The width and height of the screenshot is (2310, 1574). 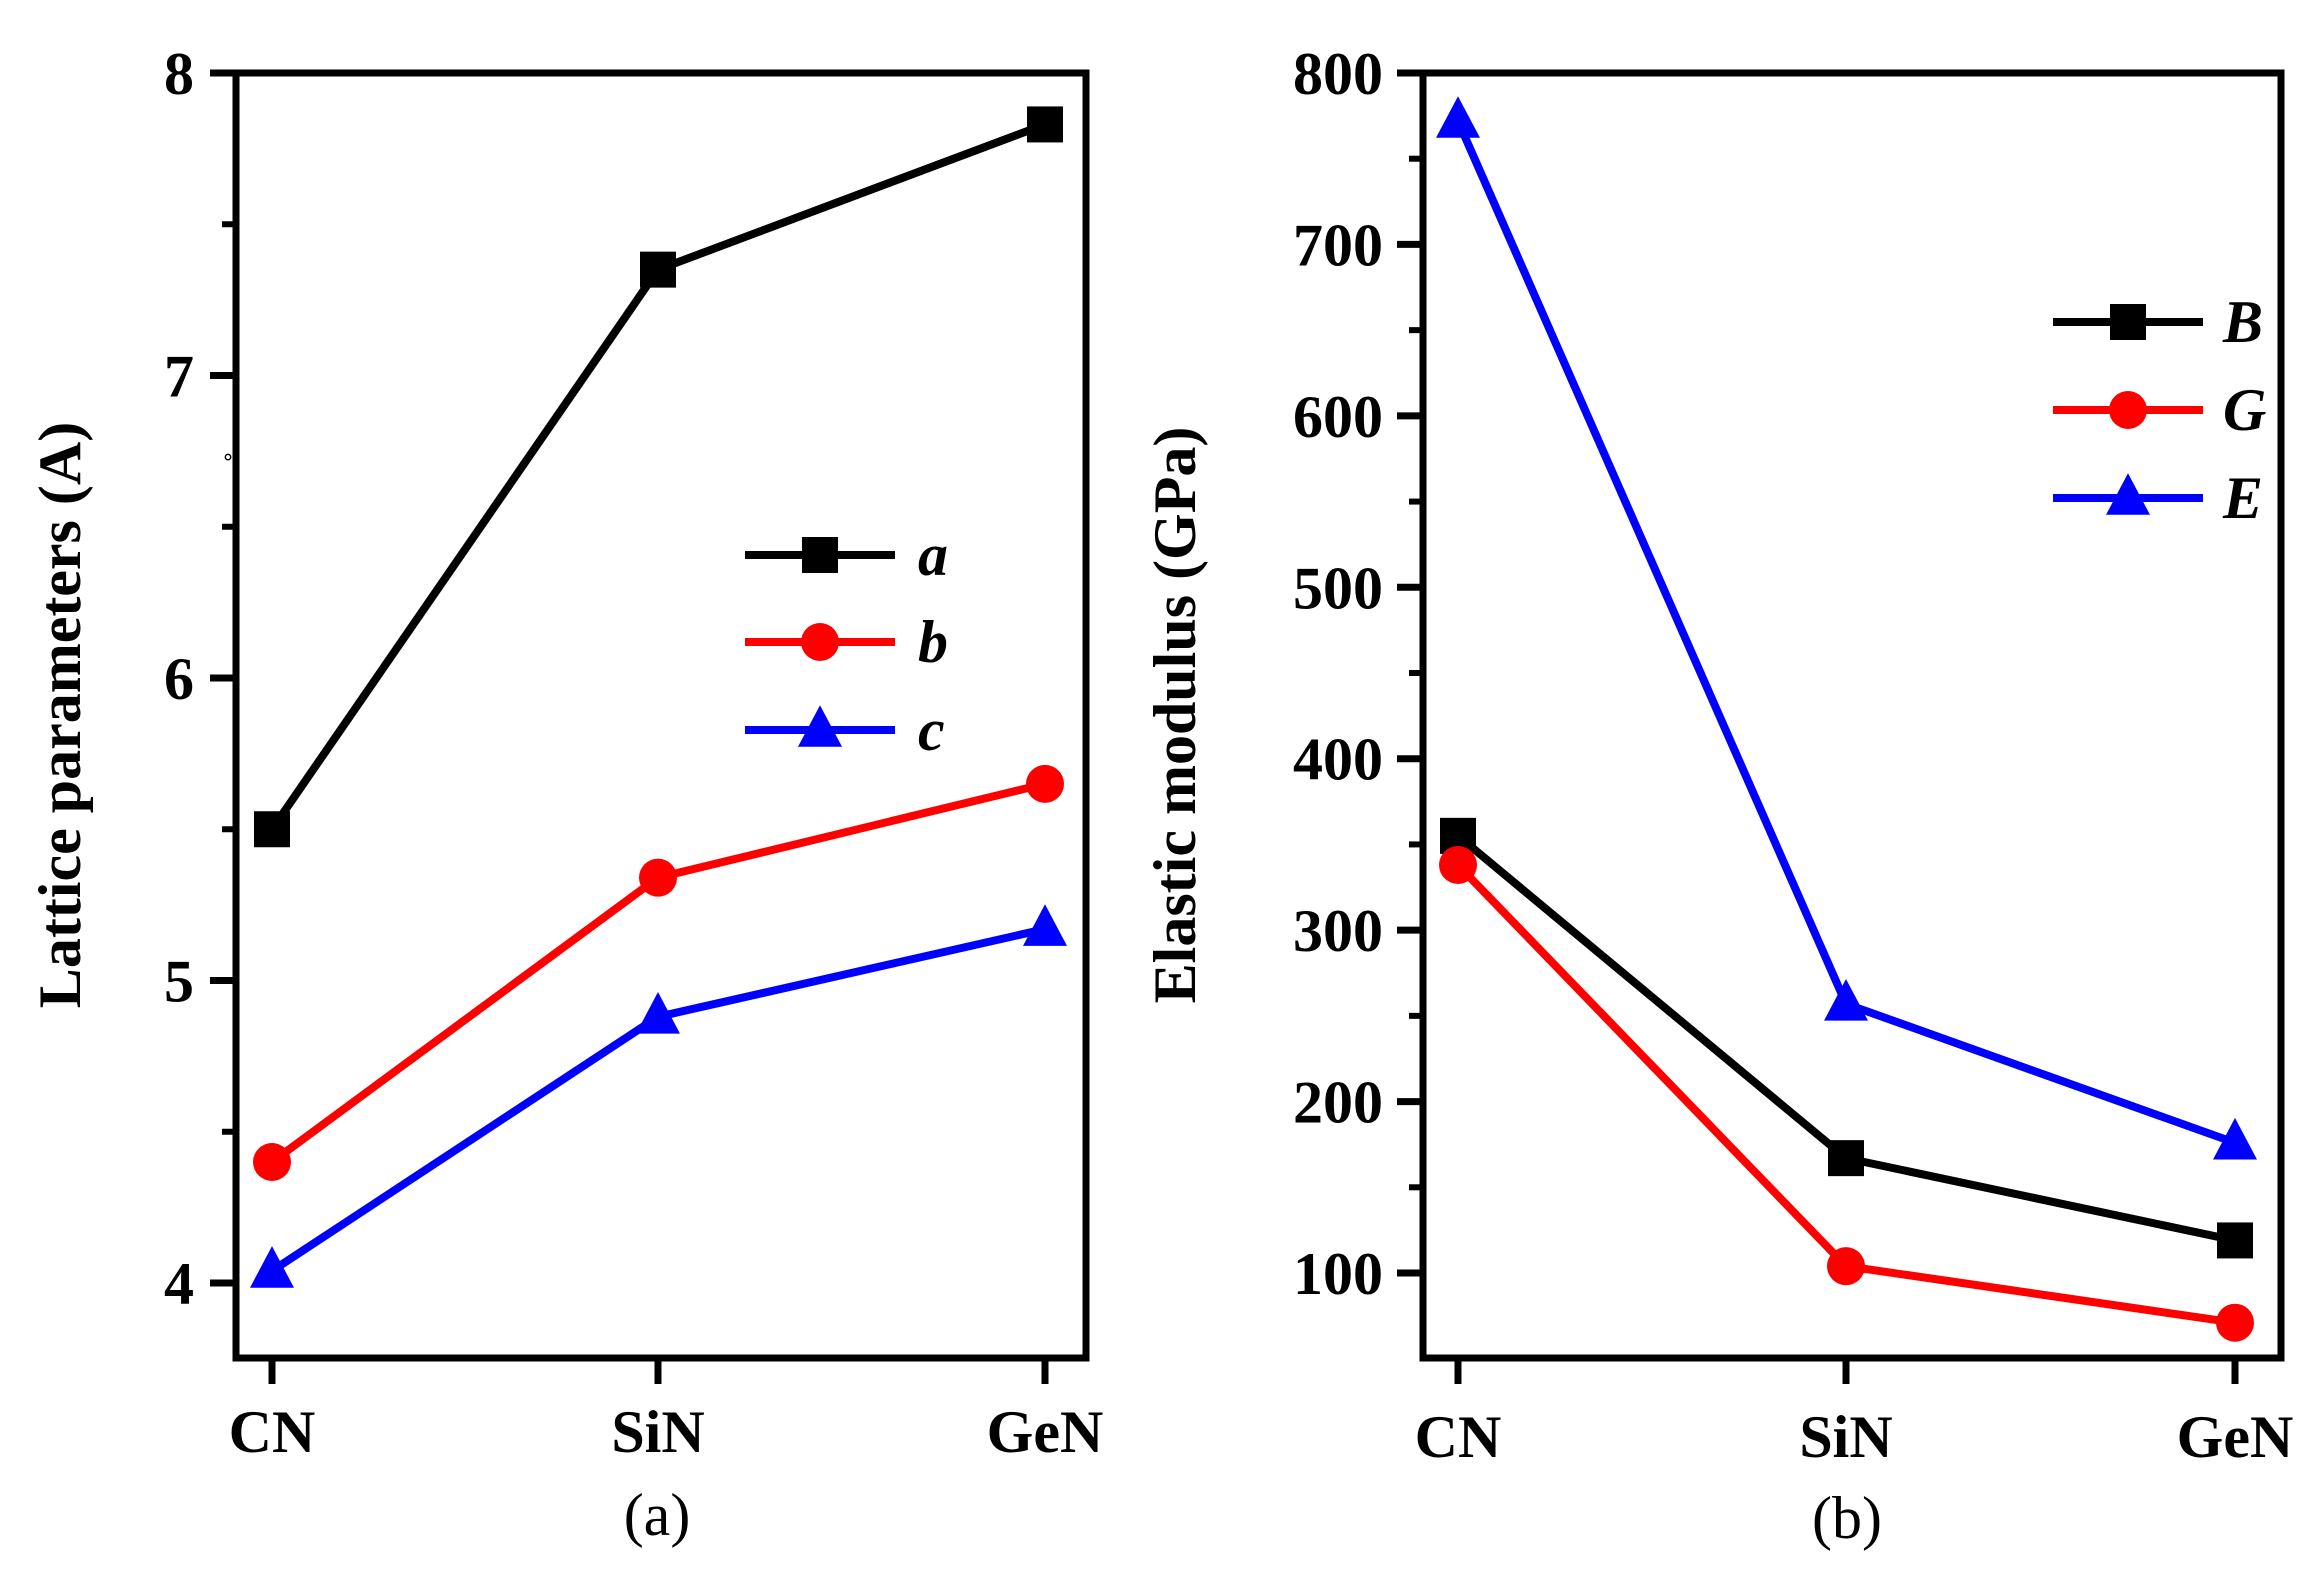 What do you see at coordinates (1338, 417) in the screenshot?
I see `y-tick-label: 600` at bounding box center [1338, 417].